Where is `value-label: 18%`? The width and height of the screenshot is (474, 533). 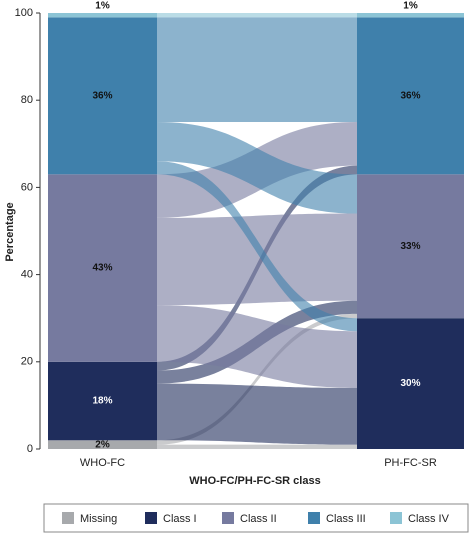
value-label: 18% is located at coordinates (102, 401).